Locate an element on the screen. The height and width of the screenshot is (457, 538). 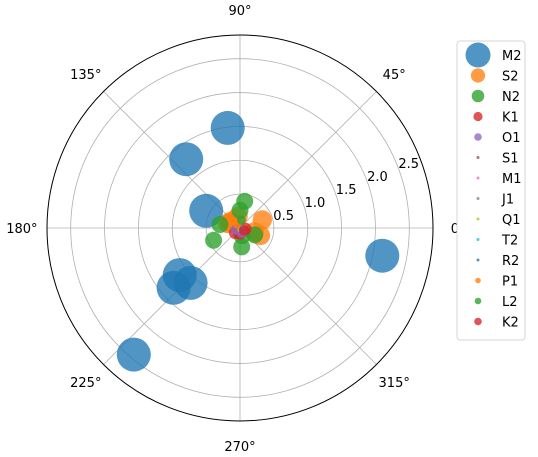
legend-label: P1 is located at coordinates (510, 282).